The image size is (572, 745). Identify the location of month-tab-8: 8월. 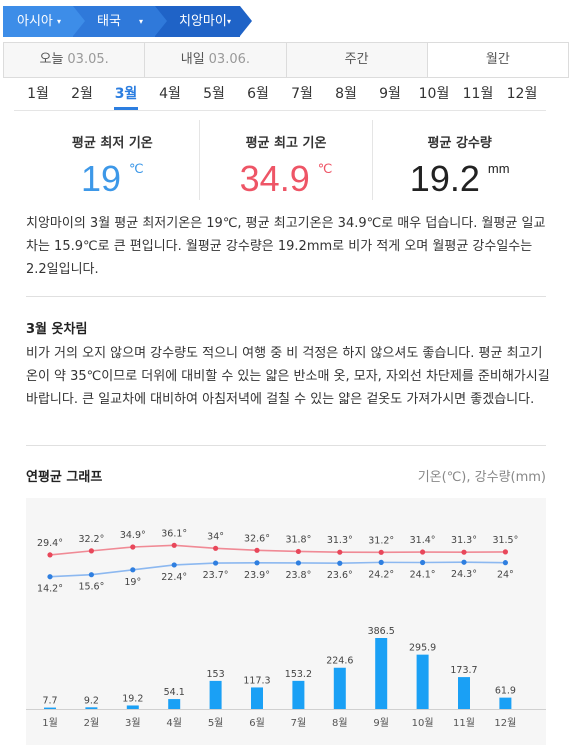
(346, 94).